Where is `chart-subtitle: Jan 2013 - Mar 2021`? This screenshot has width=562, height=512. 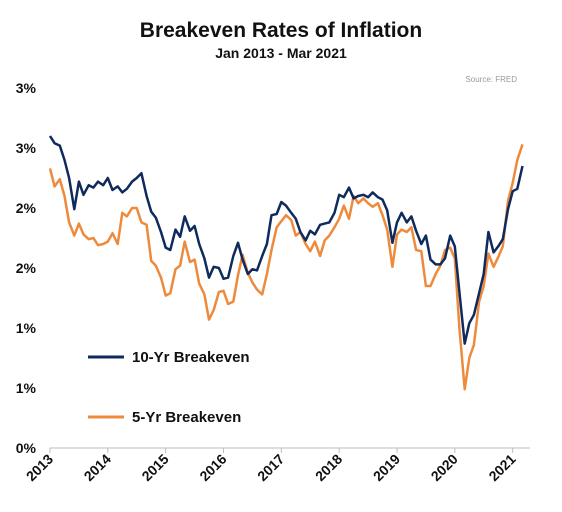
chart-subtitle: Jan 2013 - Mar 2021 is located at coordinates (281, 53).